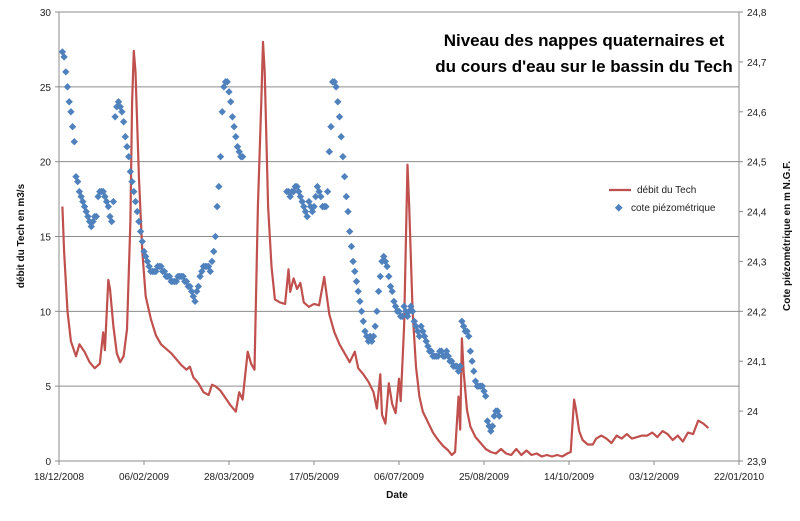 The width and height of the screenshot is (800, 521). Describe the element at coordinates (673, 208) in the screenshot. I see `legend-label-cote: cote piézométrique` at that location.